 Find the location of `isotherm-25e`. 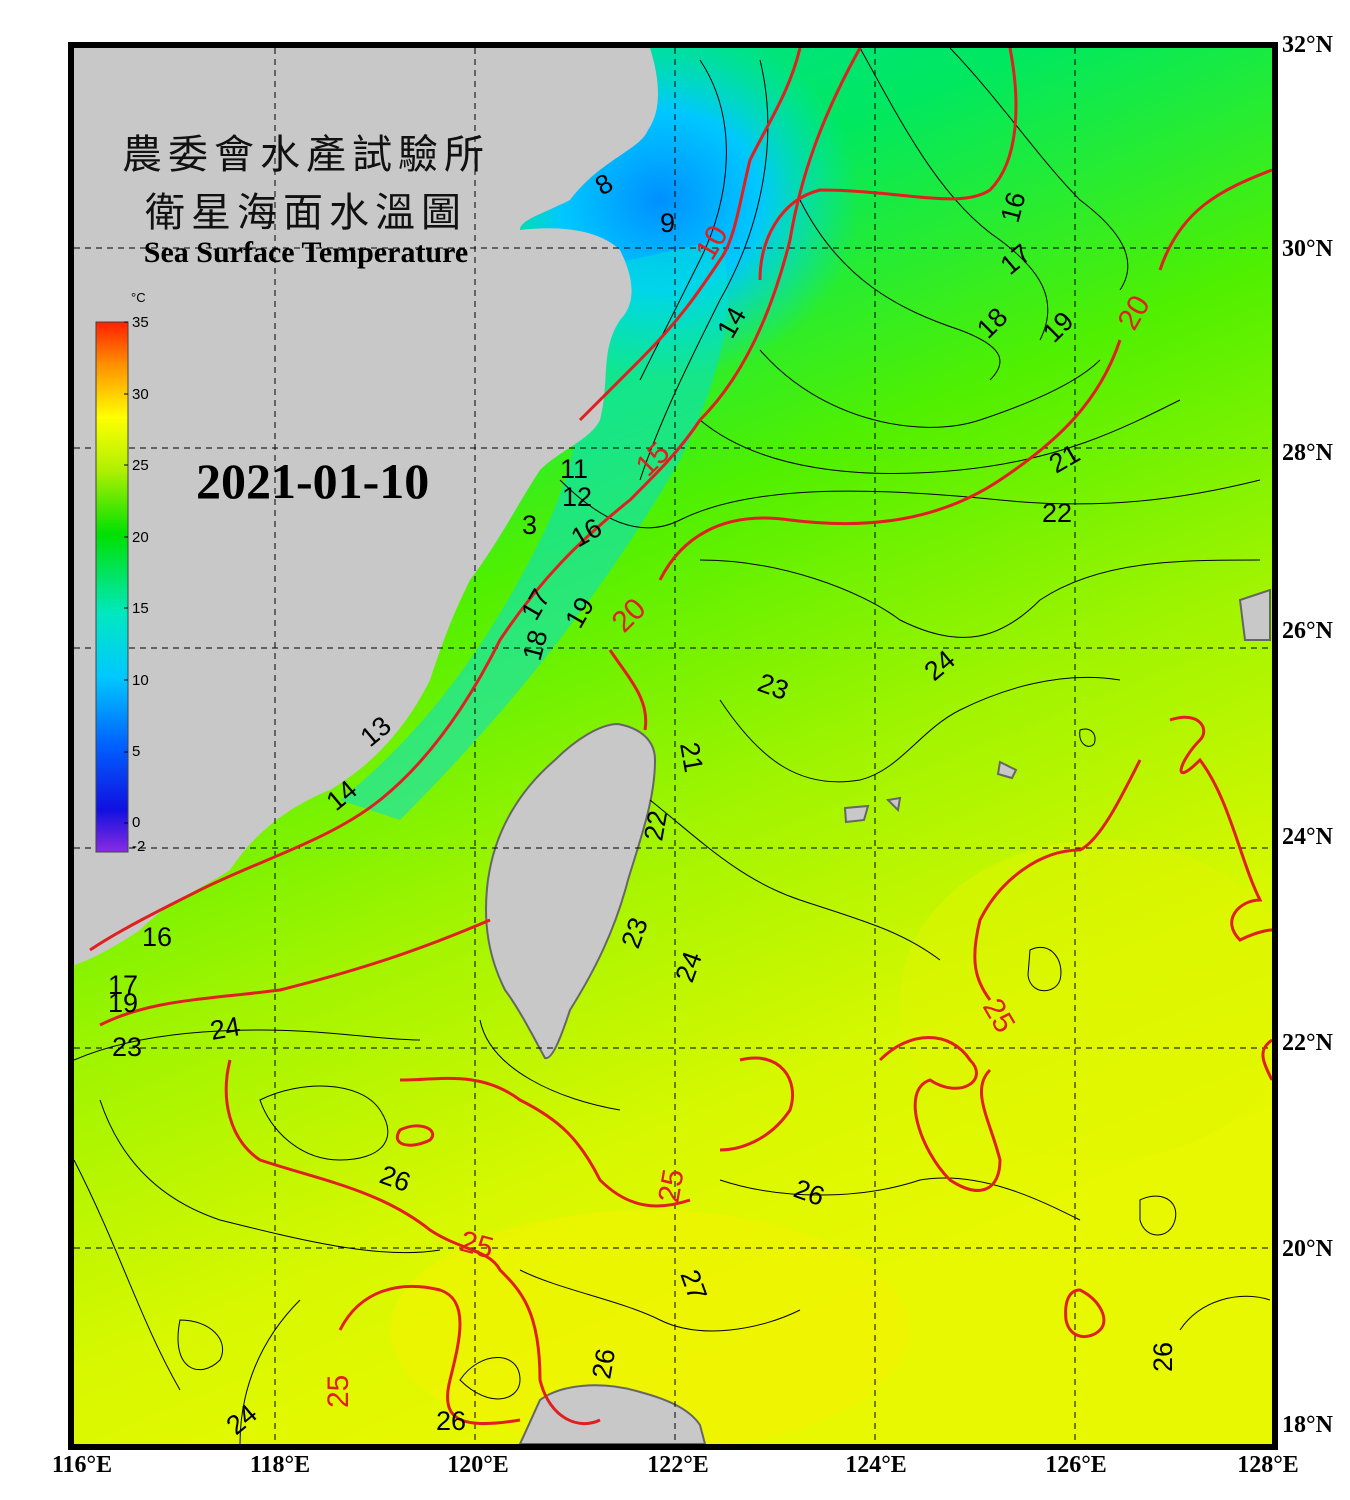

isotherm-25e is located at coordinates (412, 1242).